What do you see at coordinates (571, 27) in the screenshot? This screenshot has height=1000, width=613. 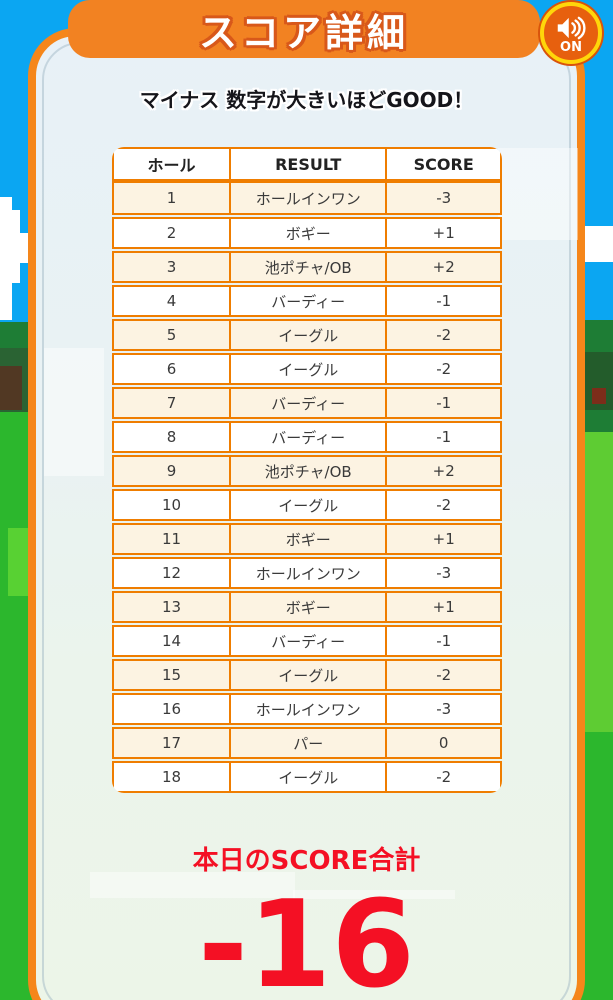 I see `speaker-on-icon` at bounding box center [571, 27].